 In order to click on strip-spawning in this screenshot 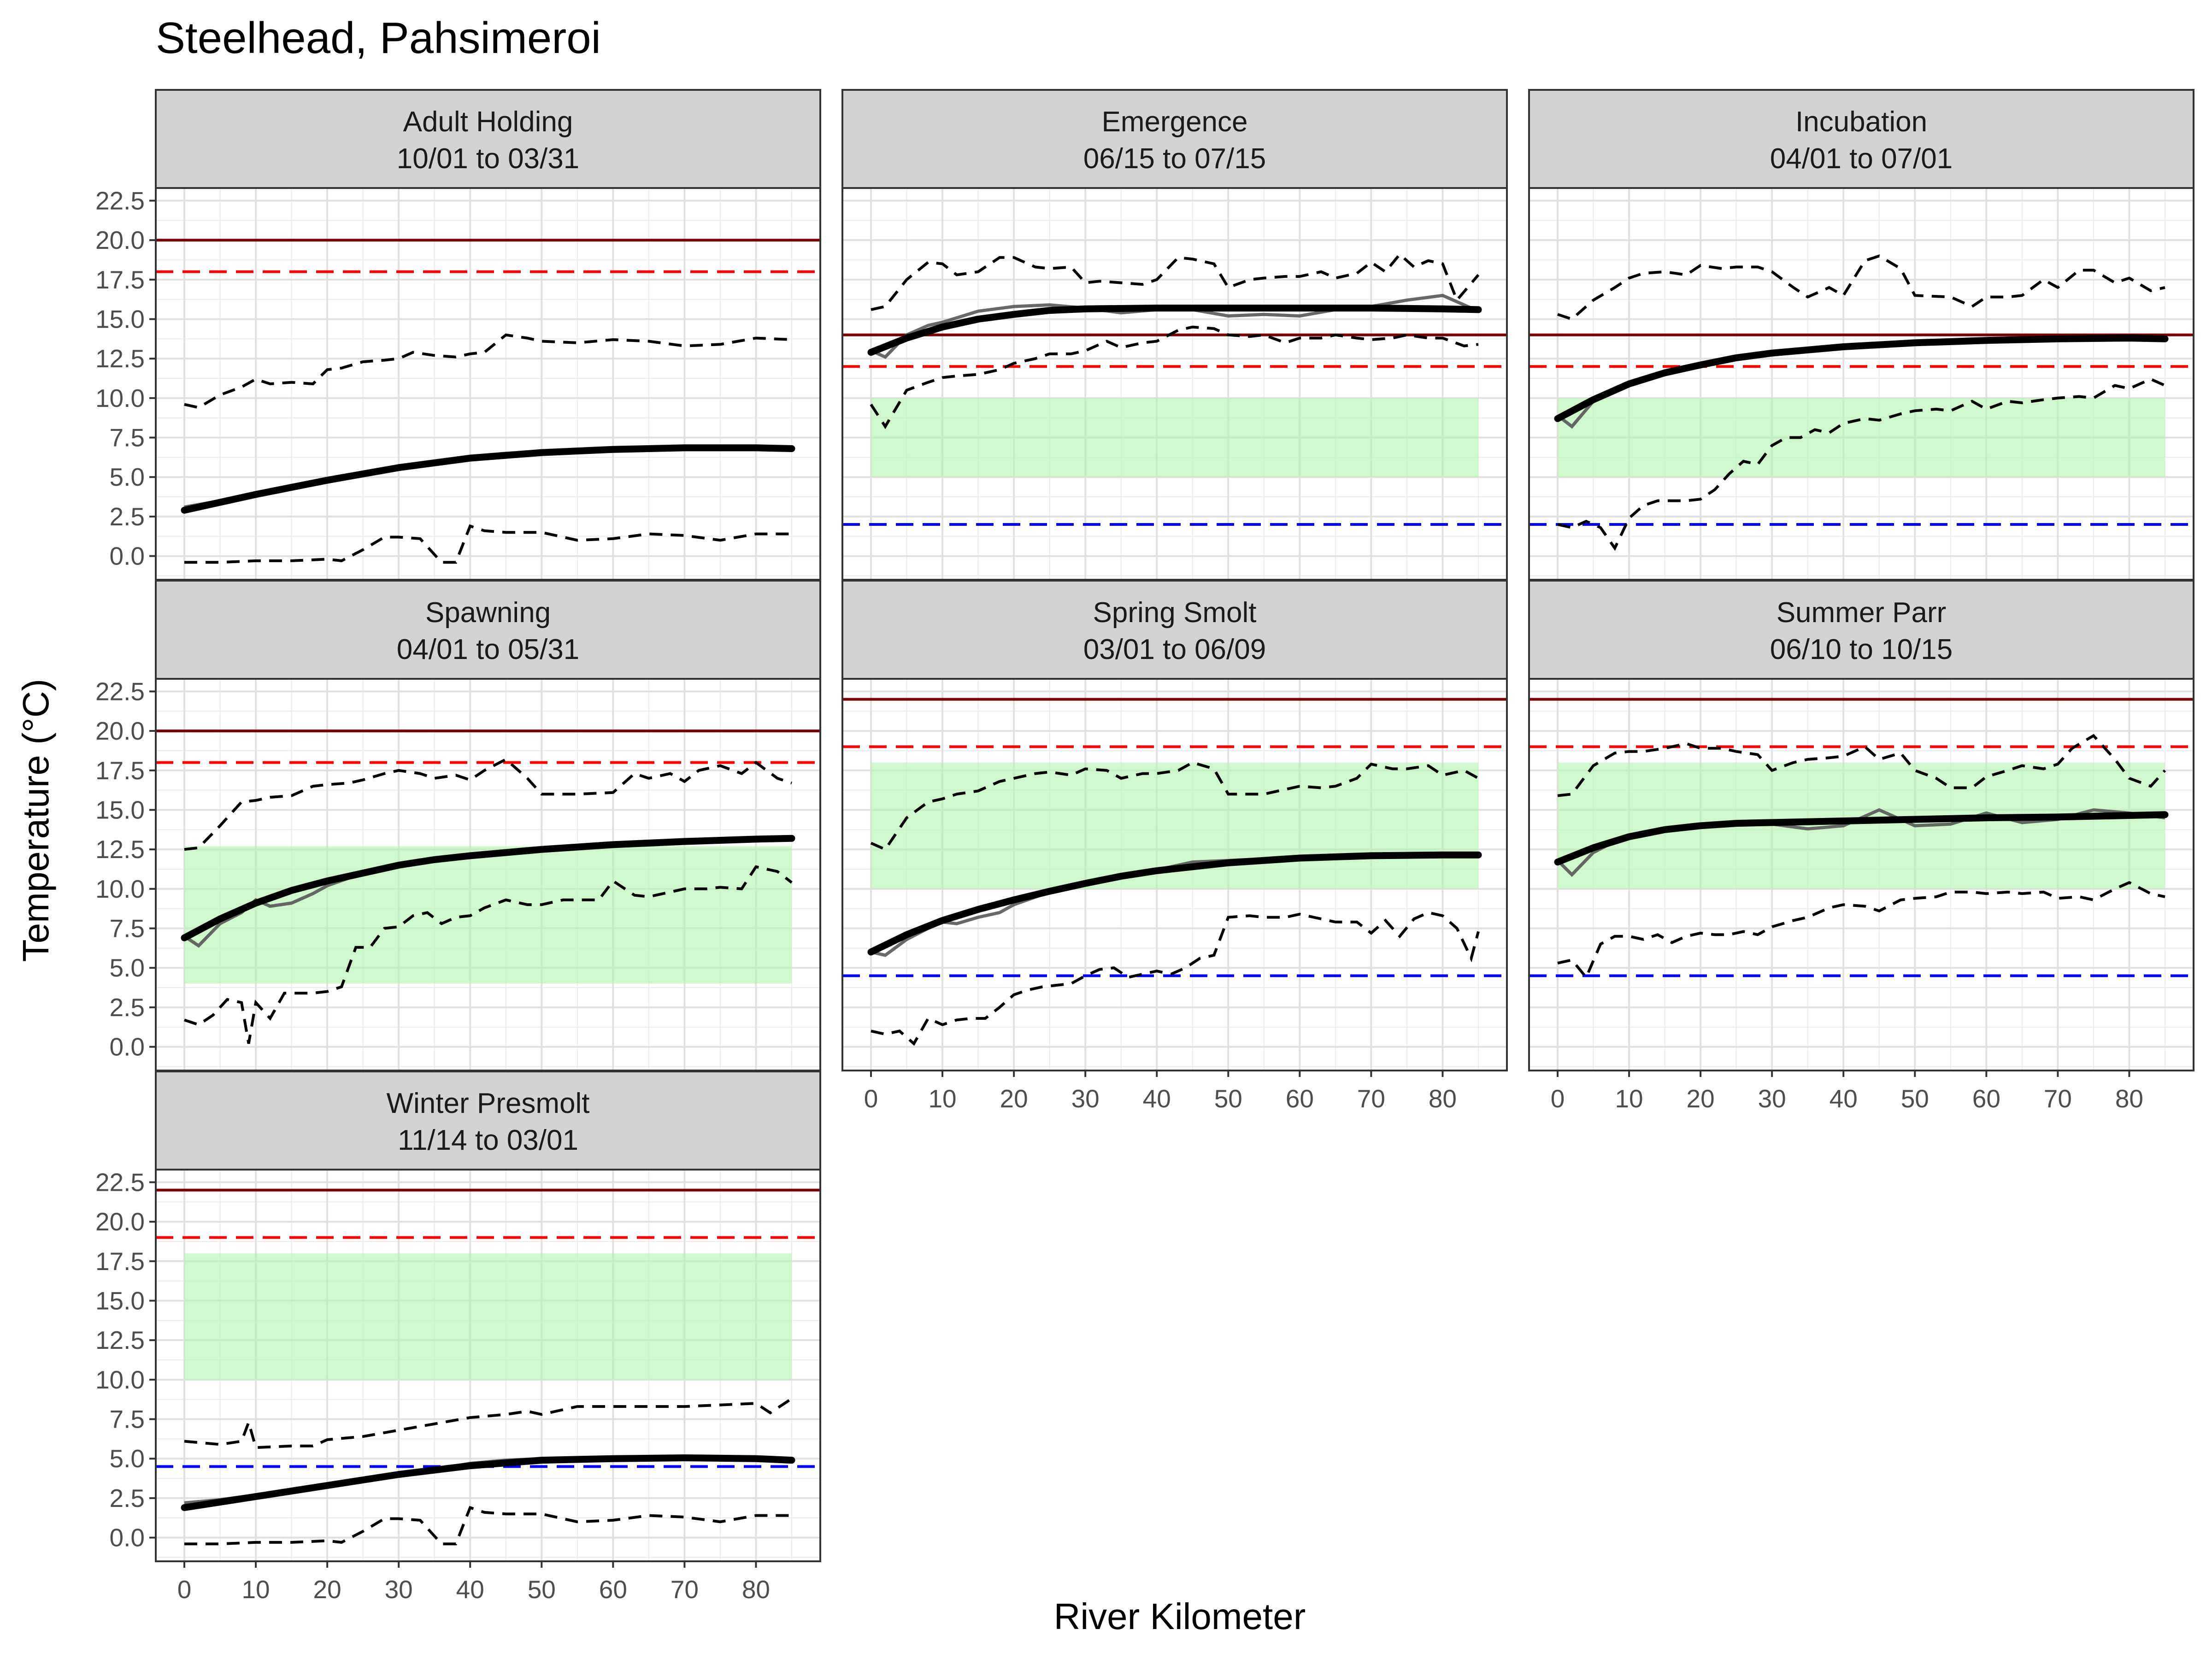, I will do `click(488, 630)`.